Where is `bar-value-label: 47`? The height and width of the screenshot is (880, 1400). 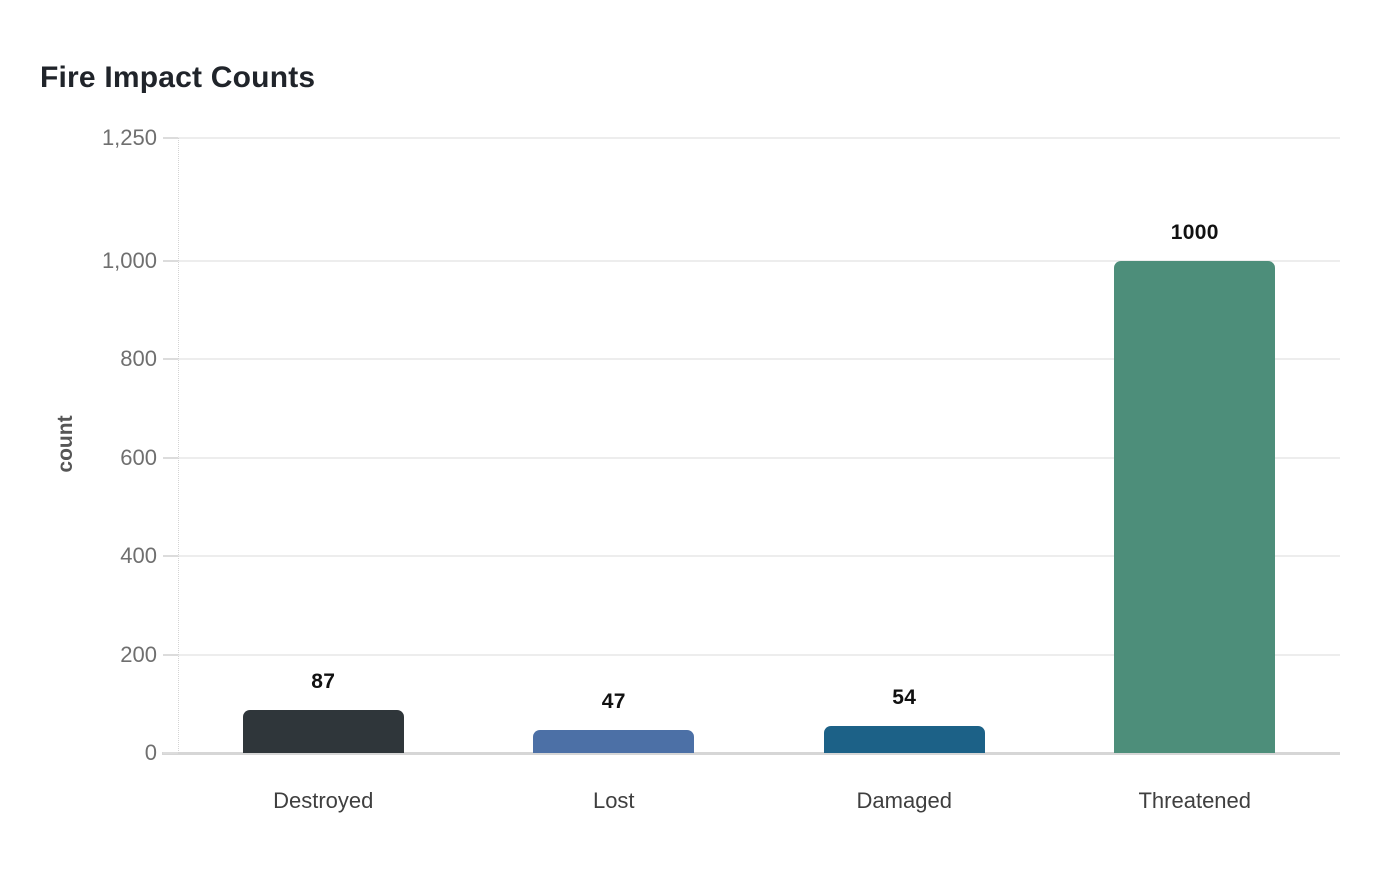
bar-value-label: 47 is located at coordinates (613, 701).